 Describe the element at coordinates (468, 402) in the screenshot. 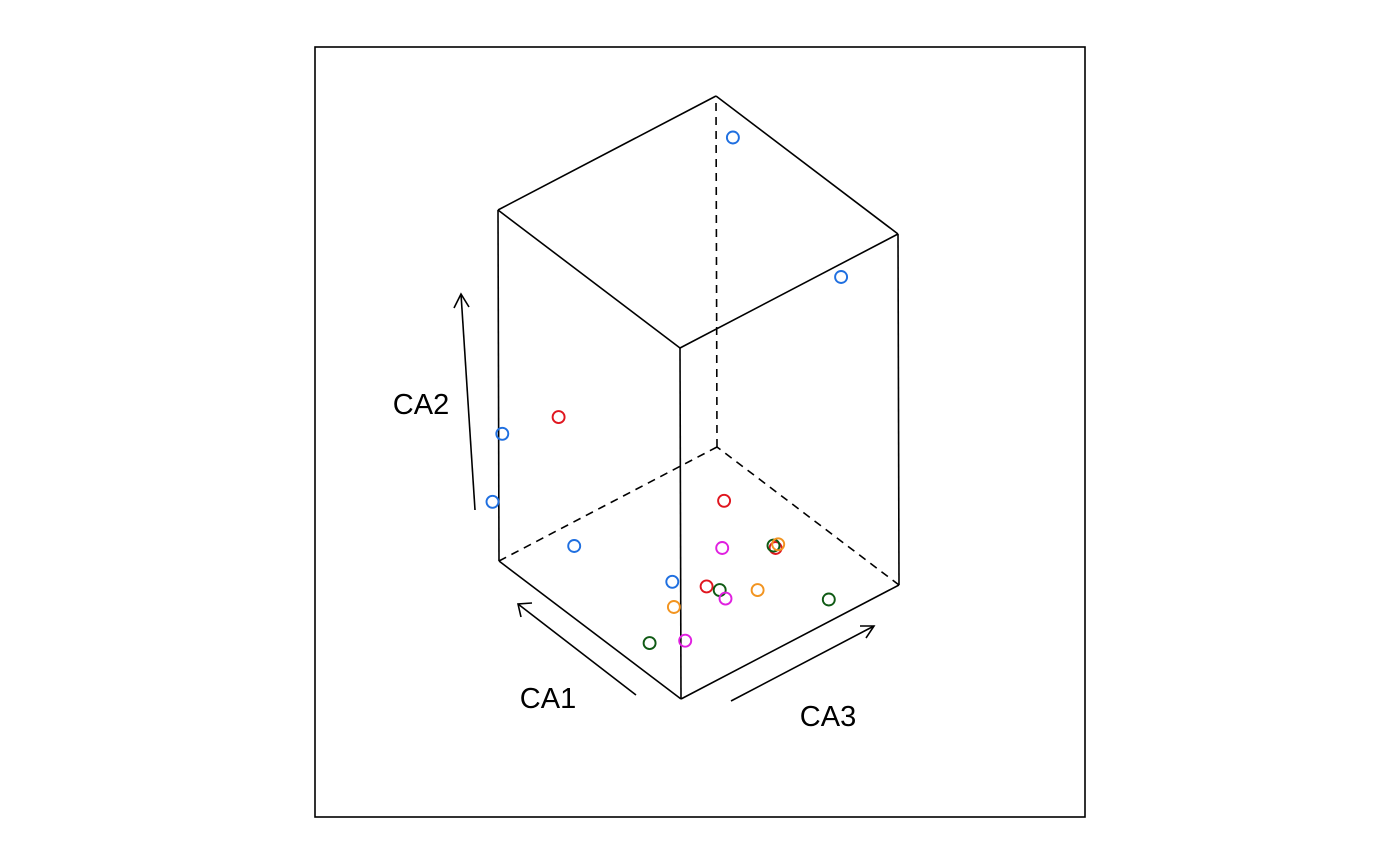

I see `ca2-arrow` at that location.